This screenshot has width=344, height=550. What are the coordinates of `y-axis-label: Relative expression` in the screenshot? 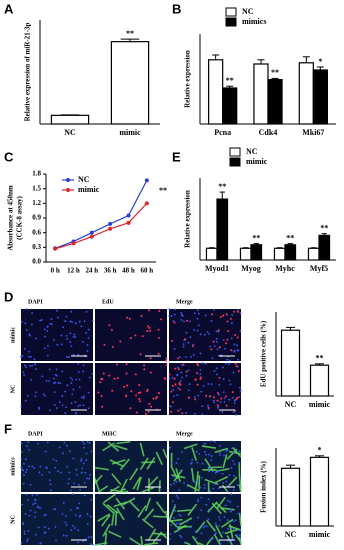 It's located at (188, 219).